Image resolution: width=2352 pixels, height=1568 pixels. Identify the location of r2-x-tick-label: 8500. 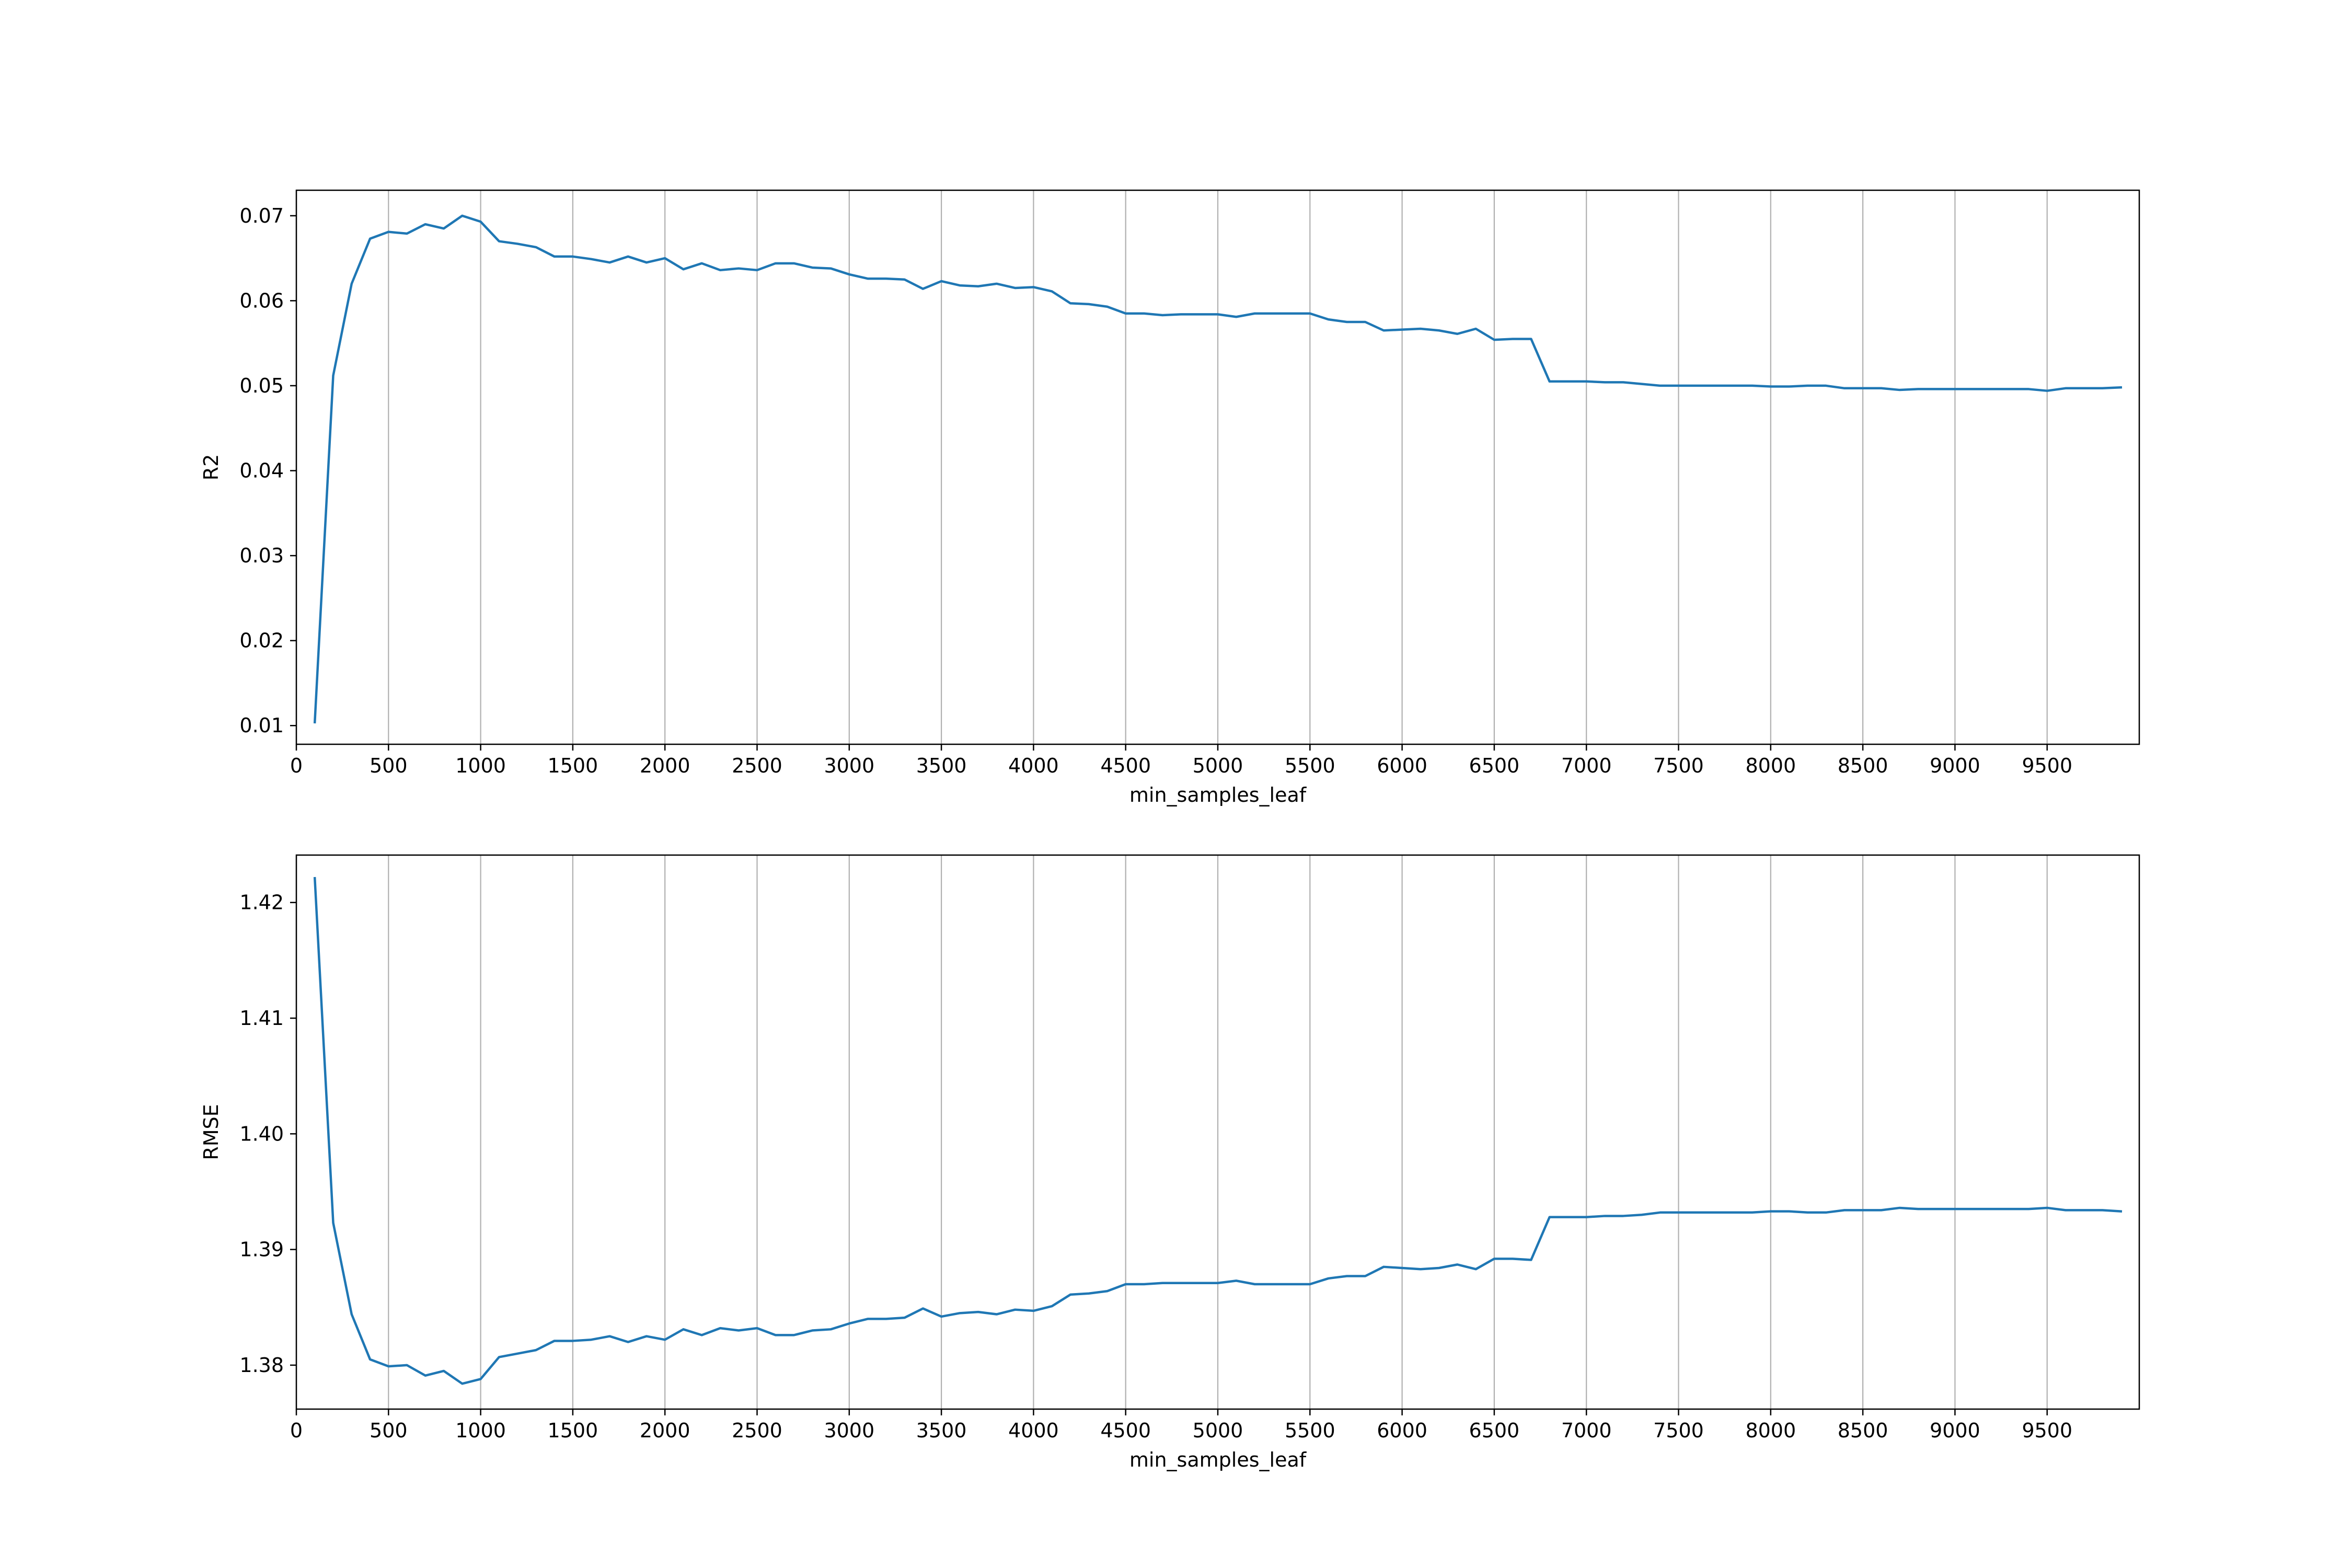
(1863, 765).